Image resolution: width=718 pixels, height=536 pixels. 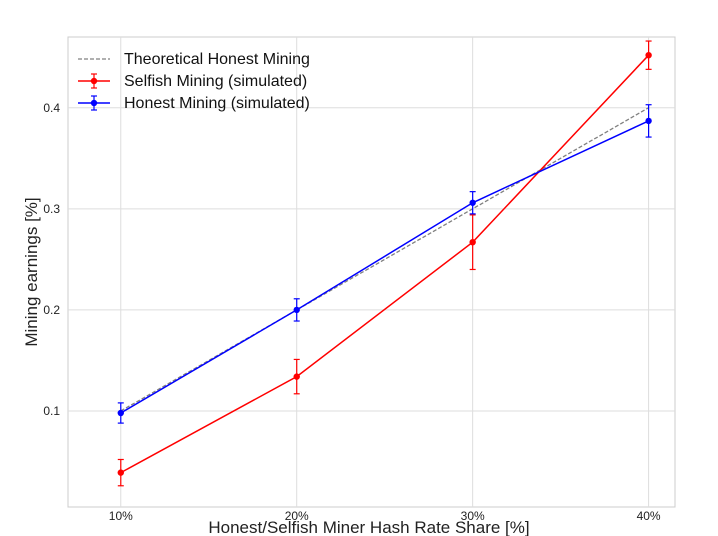 I want to click on legend-entry: Theoretical Honest Mining, so click(x=194, y=59).